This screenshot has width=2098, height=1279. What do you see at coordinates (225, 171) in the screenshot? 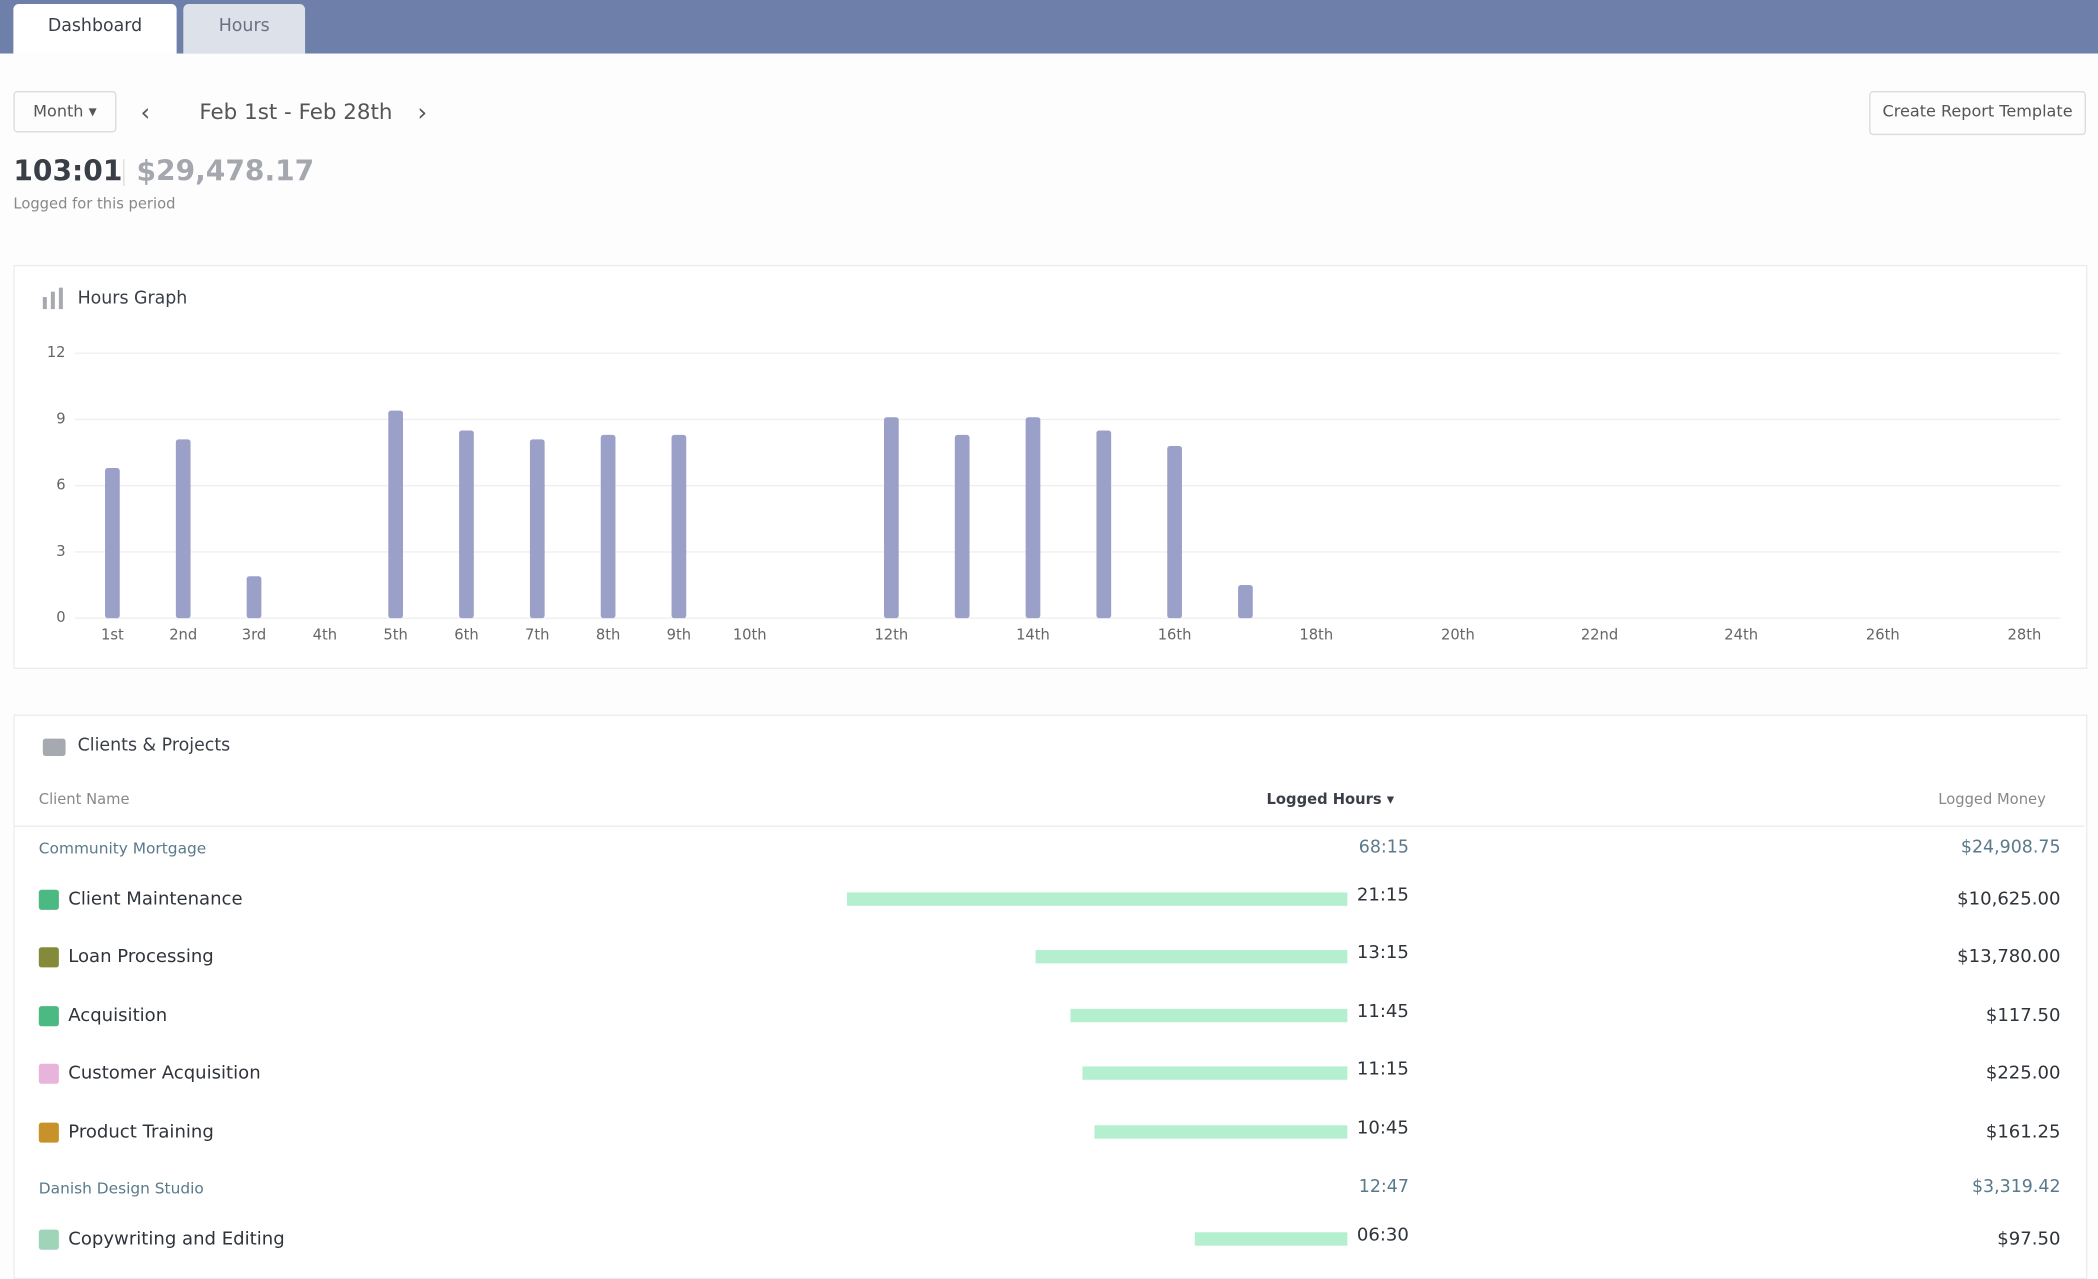
I see `total-money: $29,478.17` at bounding box center [225, 171].